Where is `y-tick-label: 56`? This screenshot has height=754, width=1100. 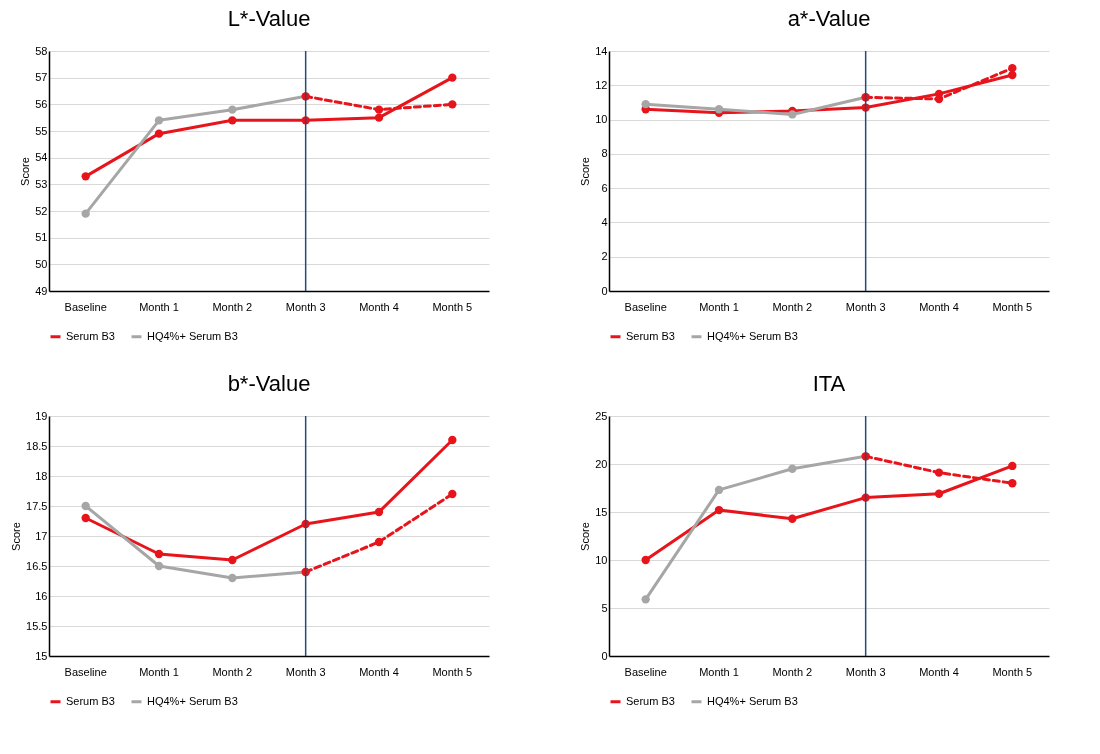 y-tick-label: 56 is located at coordinates (41, 103).